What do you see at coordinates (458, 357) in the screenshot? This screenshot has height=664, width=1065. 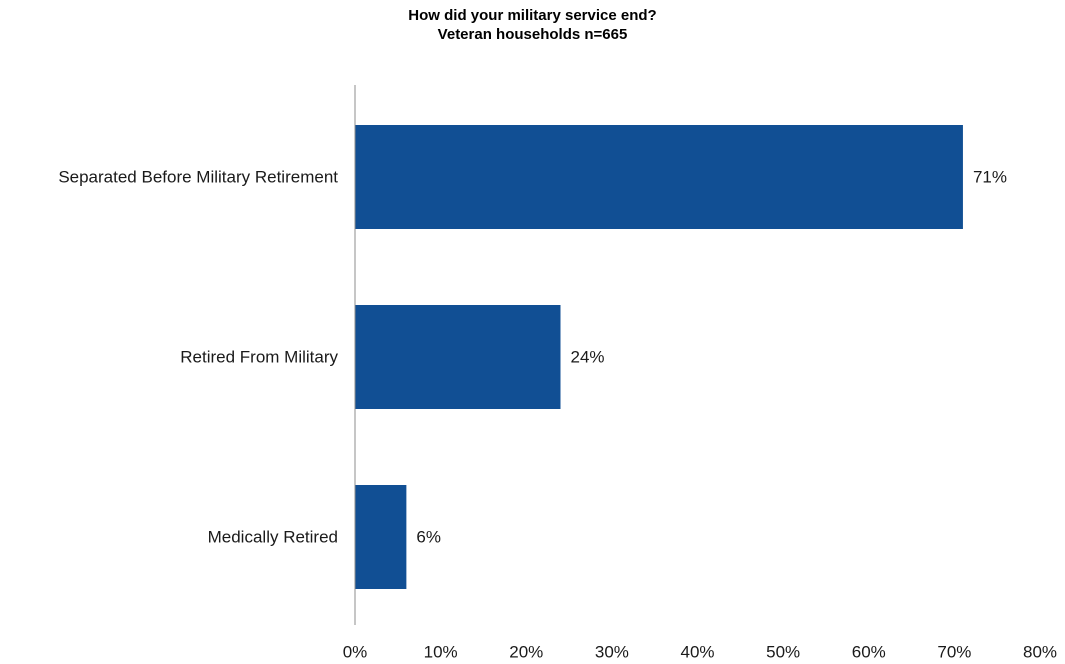 I see `bar-retired-from-military` at bounding box center [458, 357].